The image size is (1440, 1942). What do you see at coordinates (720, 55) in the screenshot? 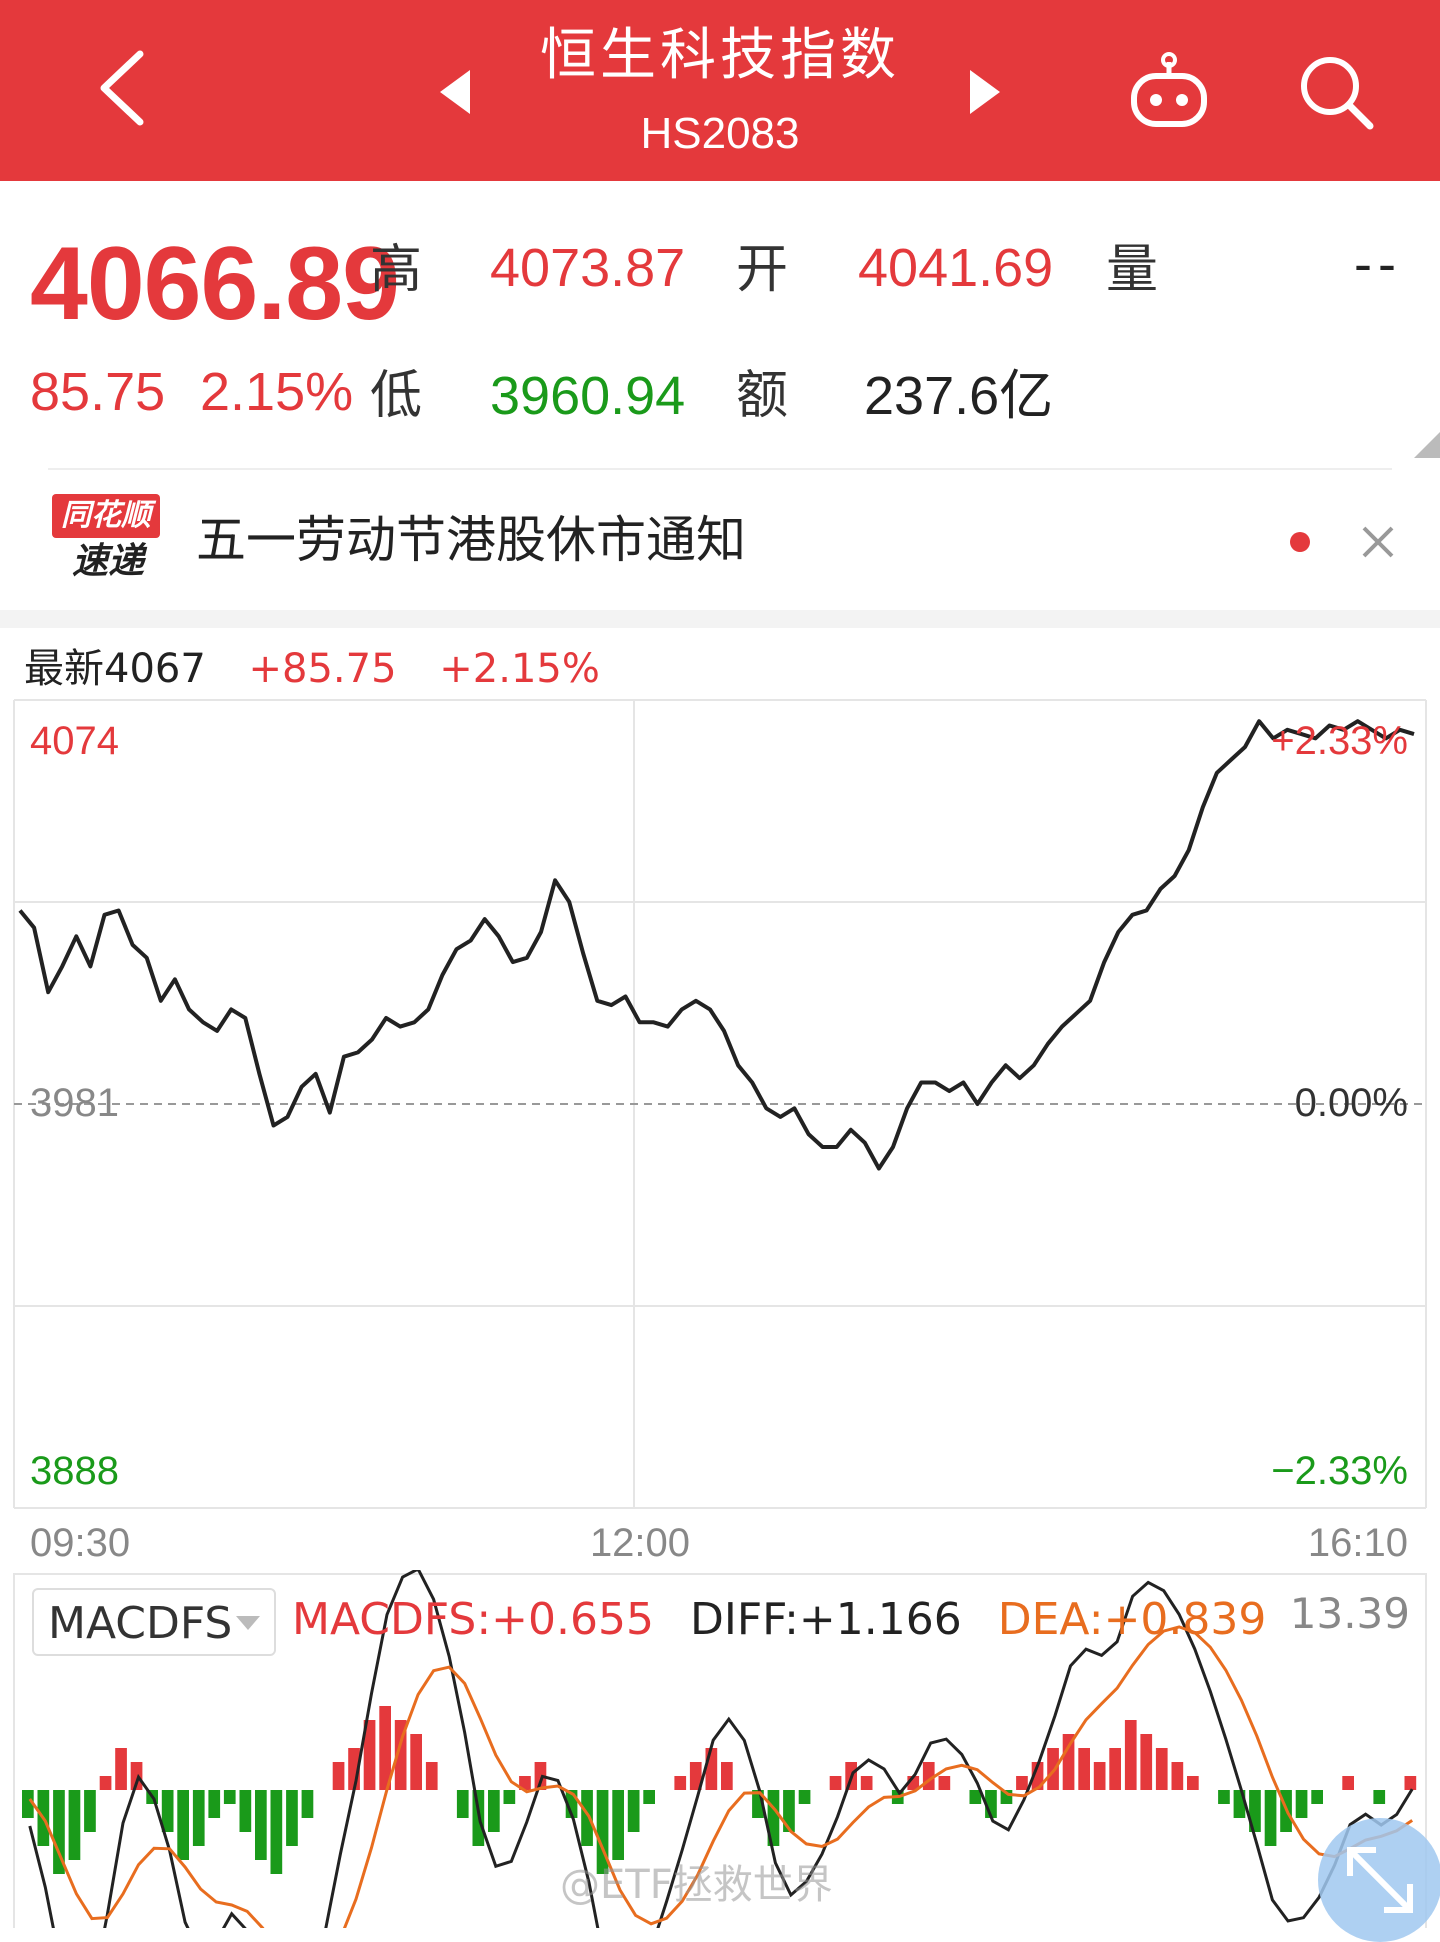
I see `page-title: 恒生科技指数` at bounding box center [720, 55].